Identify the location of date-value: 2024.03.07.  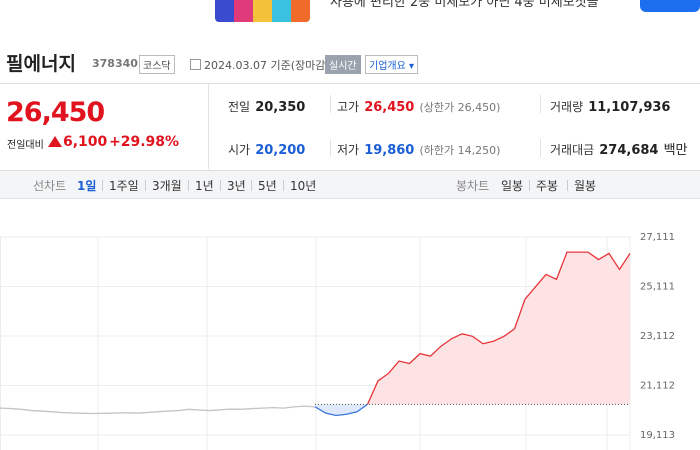
(235, 65).